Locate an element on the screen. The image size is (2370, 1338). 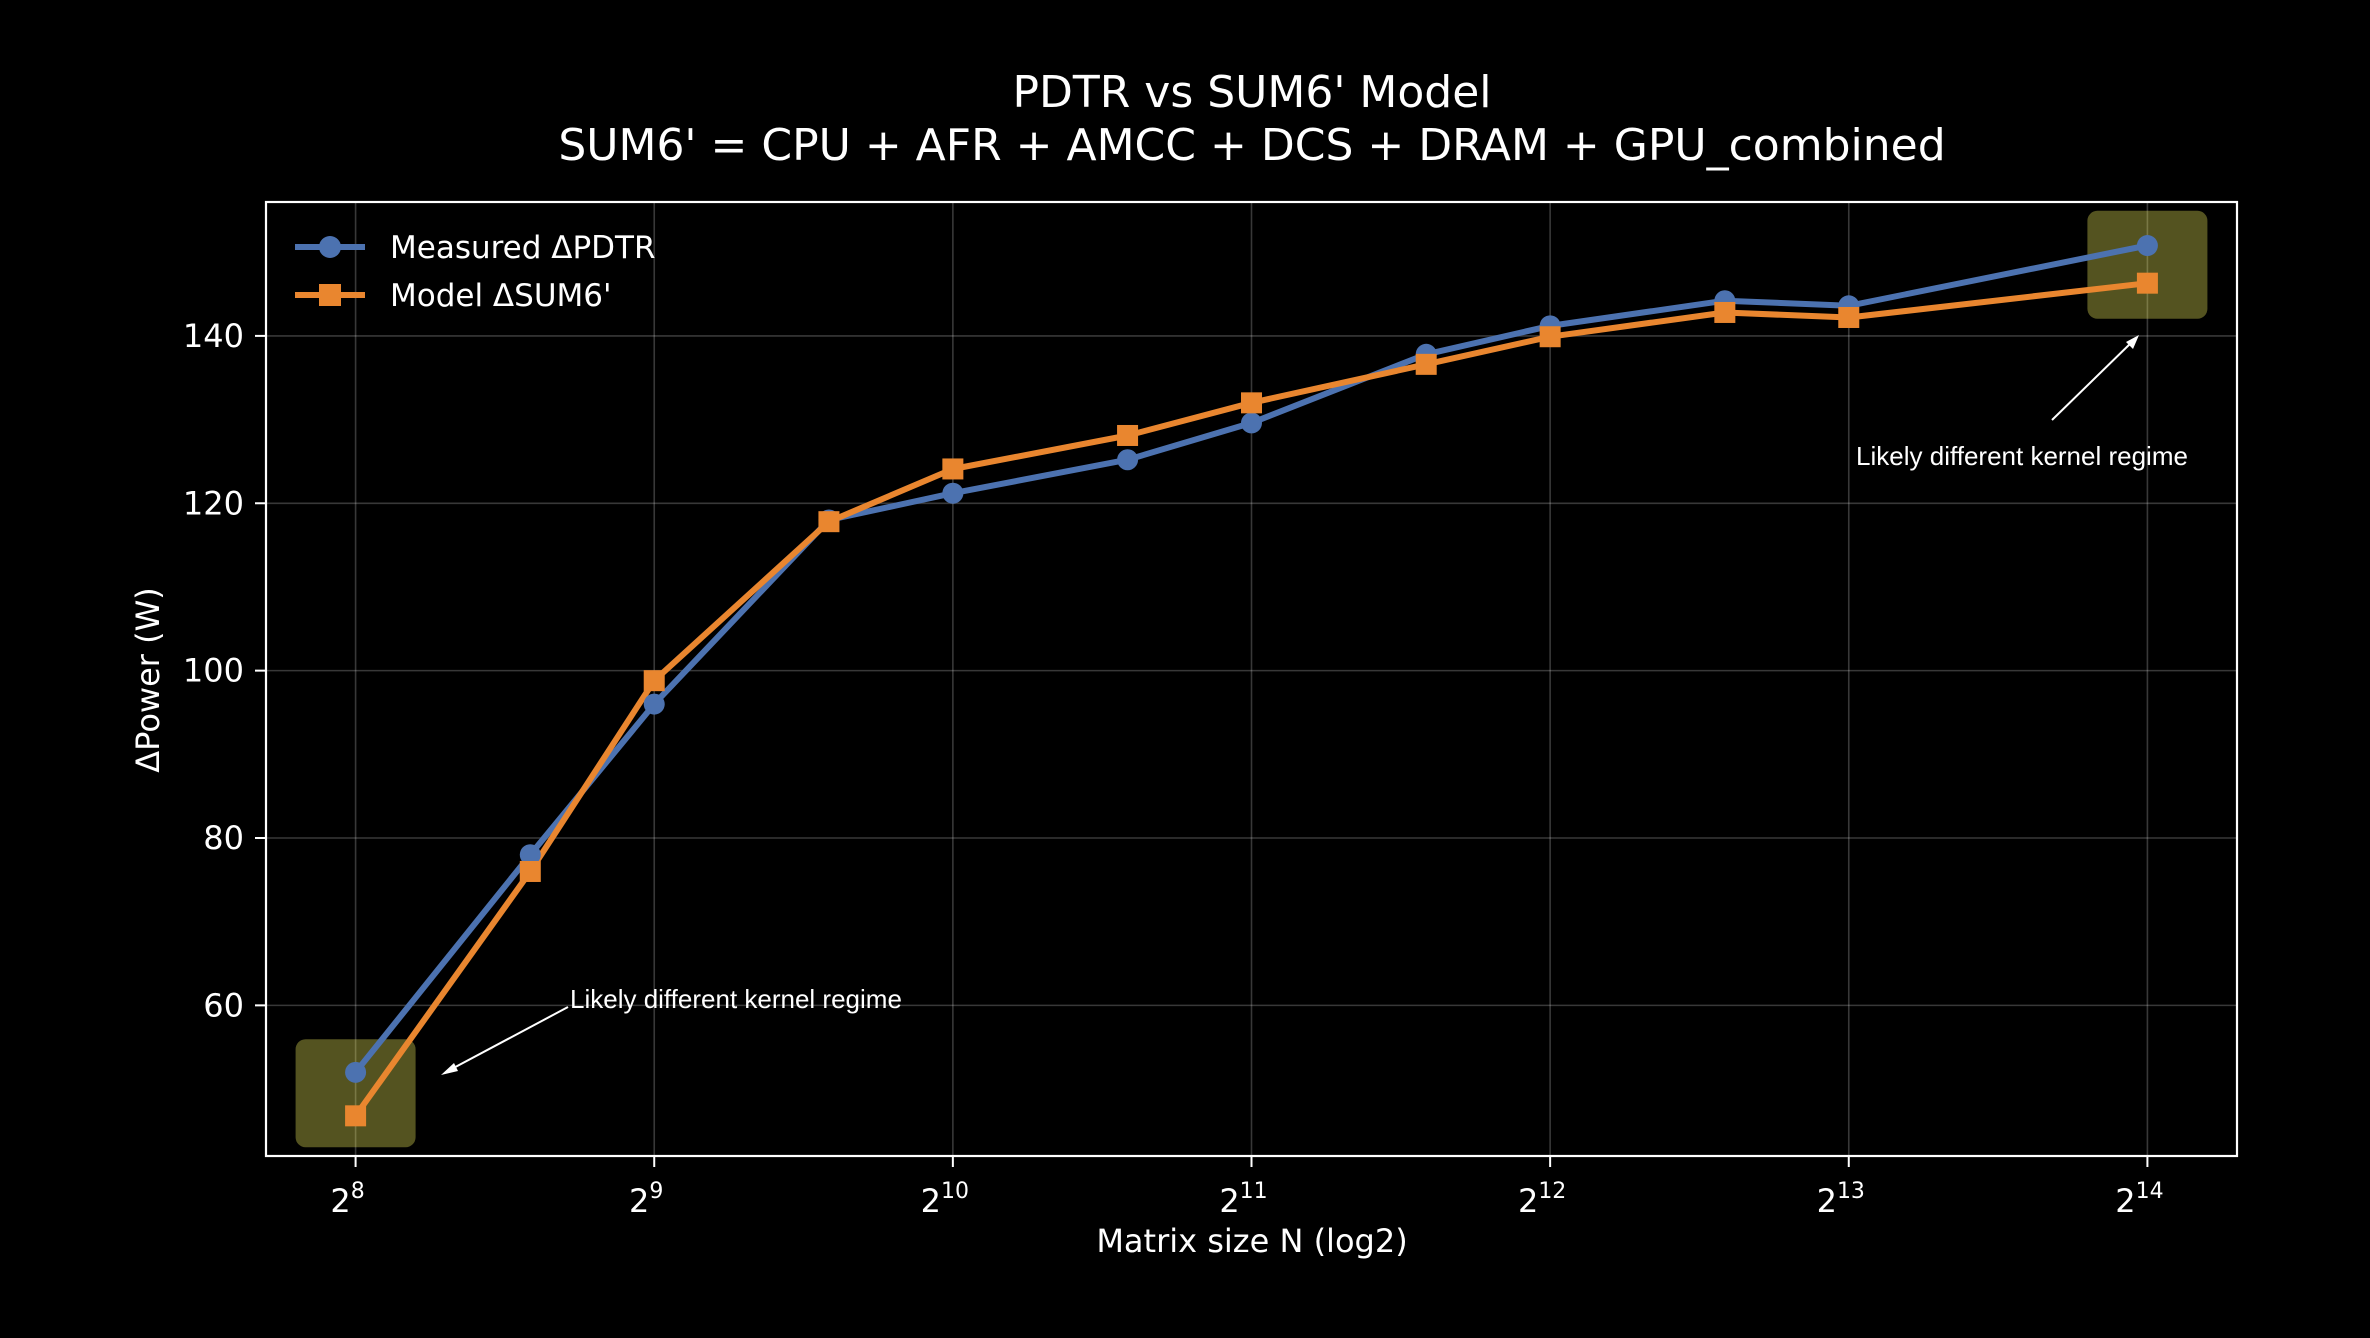
legend-marker-measured is located at coordinates (330, 247).